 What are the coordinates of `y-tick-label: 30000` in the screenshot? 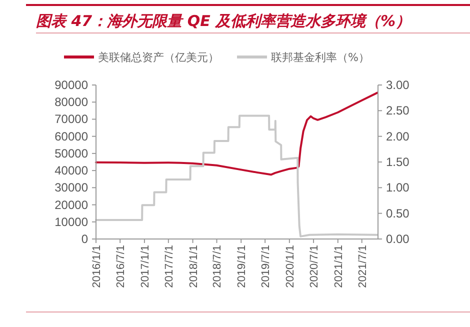 It's located at (71, 187).